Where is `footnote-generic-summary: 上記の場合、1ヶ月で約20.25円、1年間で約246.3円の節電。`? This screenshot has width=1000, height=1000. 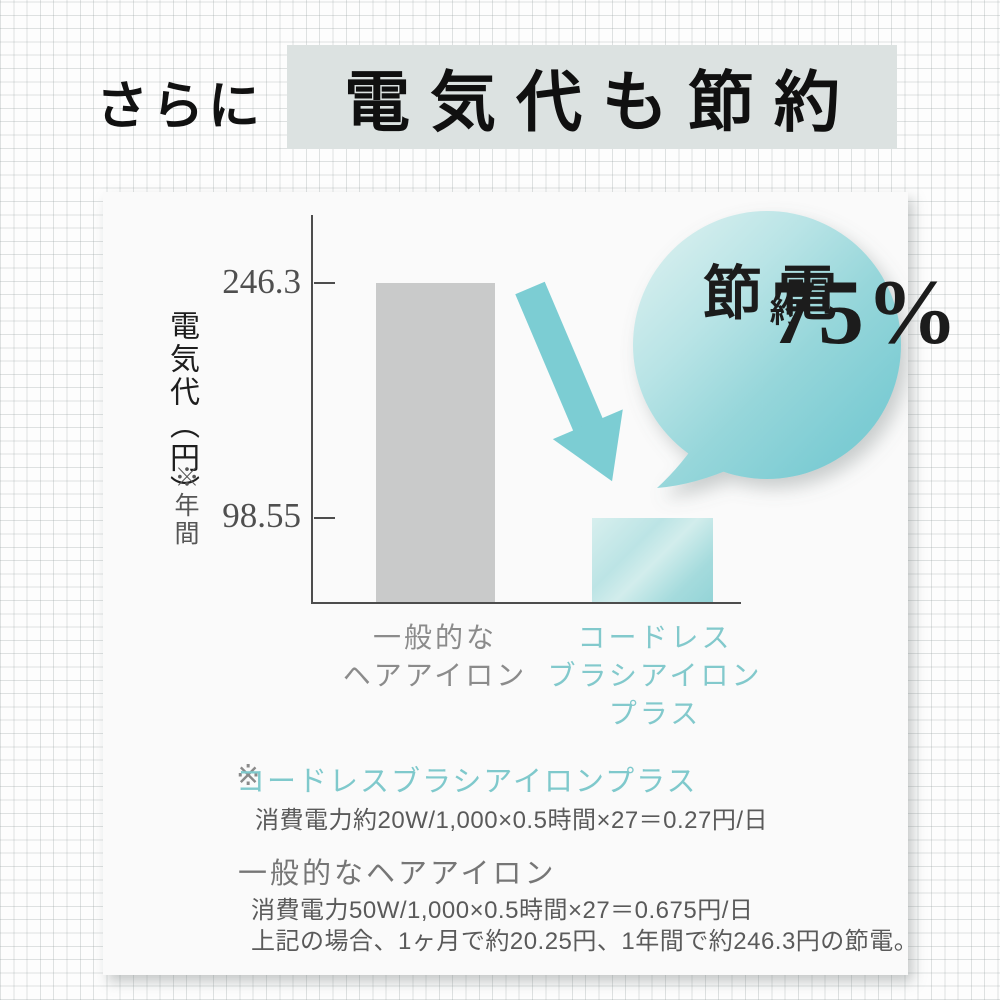
footnote-generic-summary: 上記の場合、1ヶ月で約20.25円、1年間で約246.3円の節電。 is located at coordinates (585, 941).